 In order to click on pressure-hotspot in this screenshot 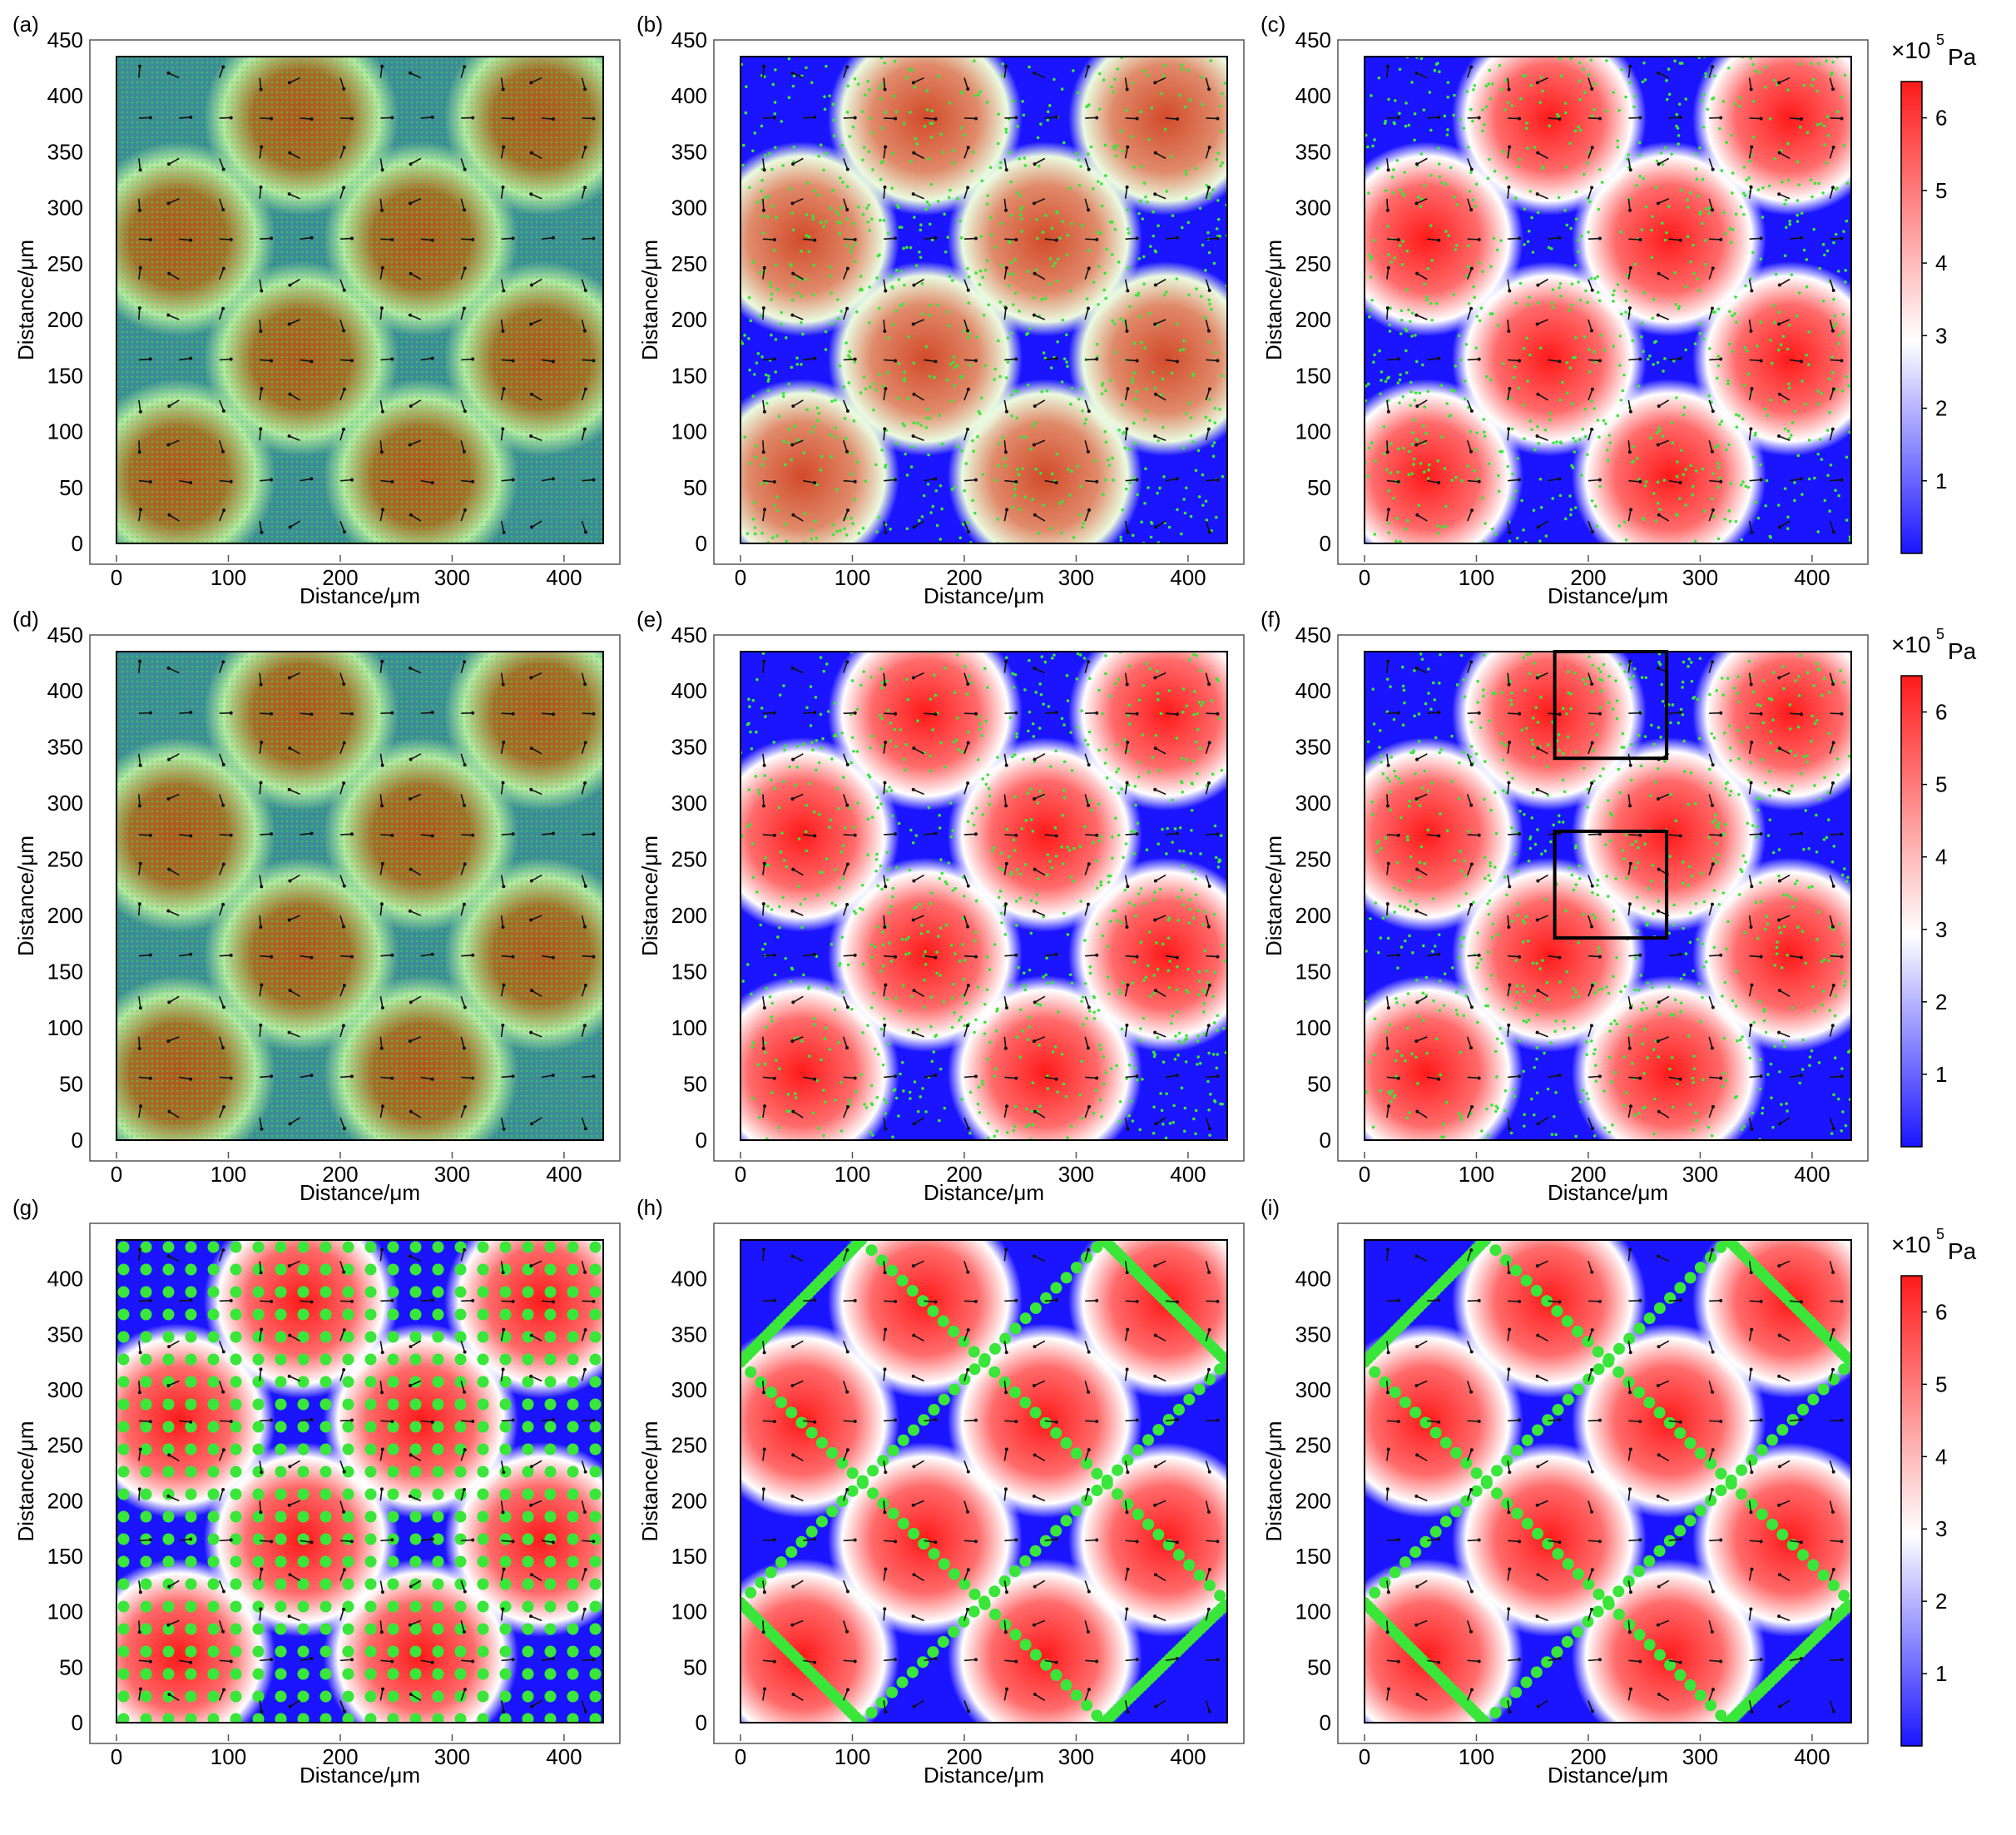, I will do `click(925, 136)`.